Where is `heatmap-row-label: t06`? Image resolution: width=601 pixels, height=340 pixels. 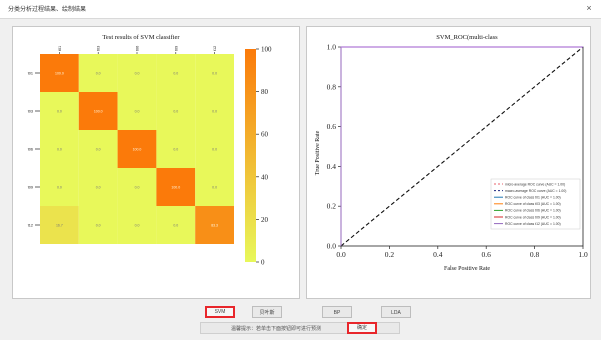
heatmap-row-label: t06 is located at coordinates (30, 150).